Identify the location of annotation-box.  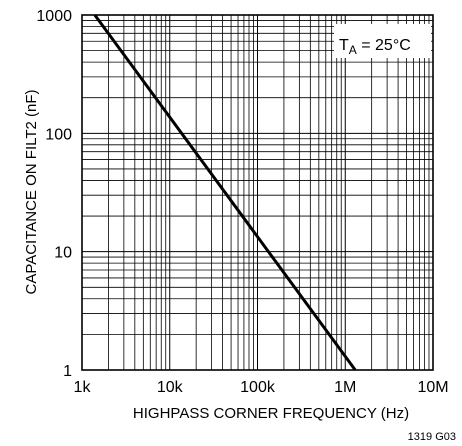
(382, 41).